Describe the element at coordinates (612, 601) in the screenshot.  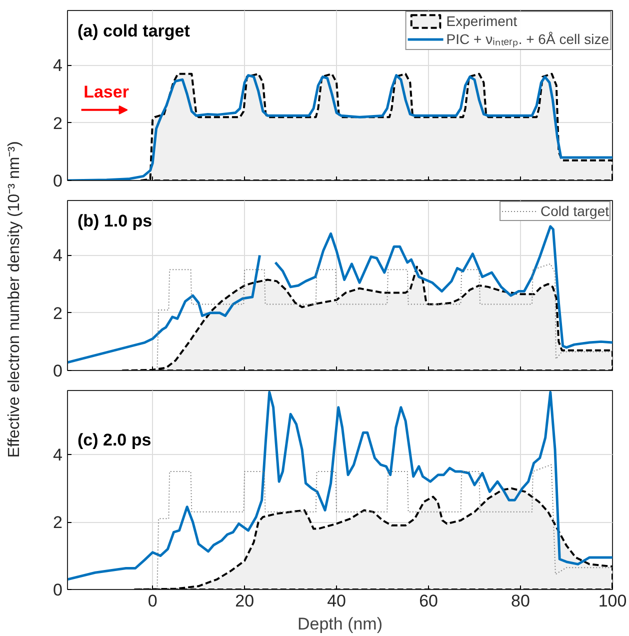
I see `x-tick-label: 100` at that location.